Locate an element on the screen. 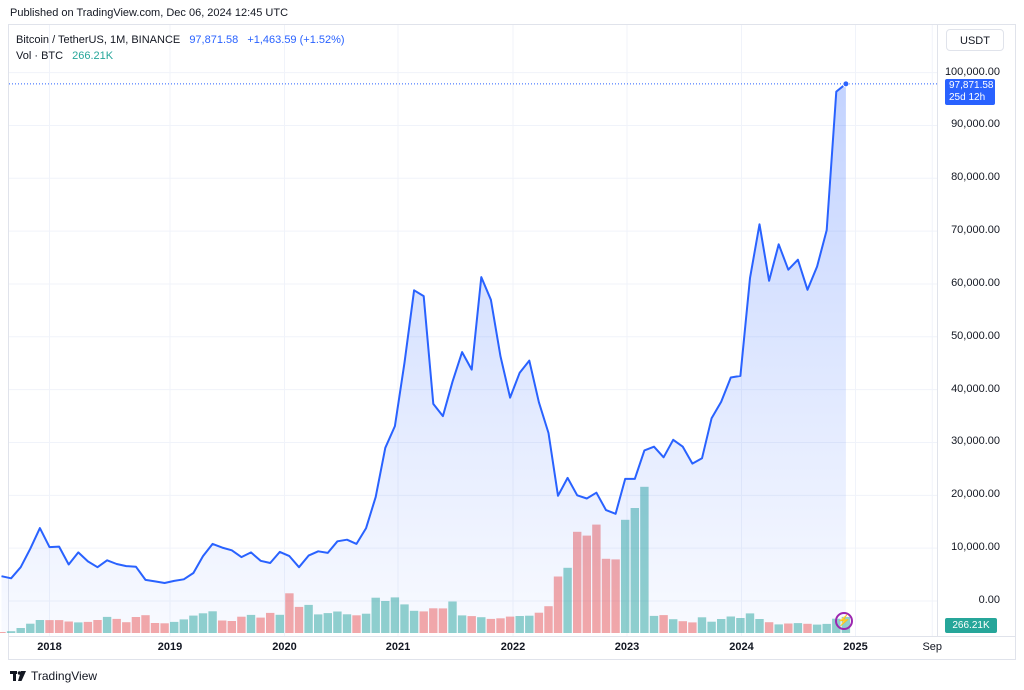 This screenshot has height=690, width=1024. last-price-marker is located at coordinates (473, 84).